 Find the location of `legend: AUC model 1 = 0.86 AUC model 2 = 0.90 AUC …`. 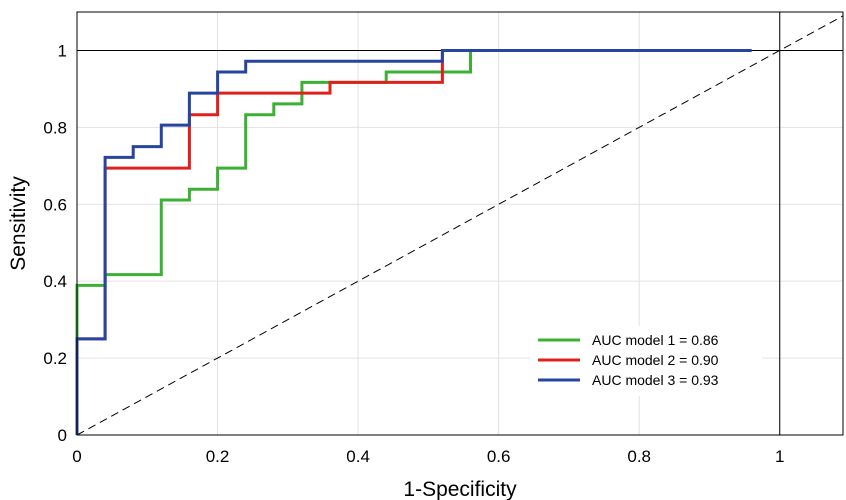

legend: AUC model 1 = 0.86 AUC model 2 = 0.90 AUC … is located at coordinates (646, 361).